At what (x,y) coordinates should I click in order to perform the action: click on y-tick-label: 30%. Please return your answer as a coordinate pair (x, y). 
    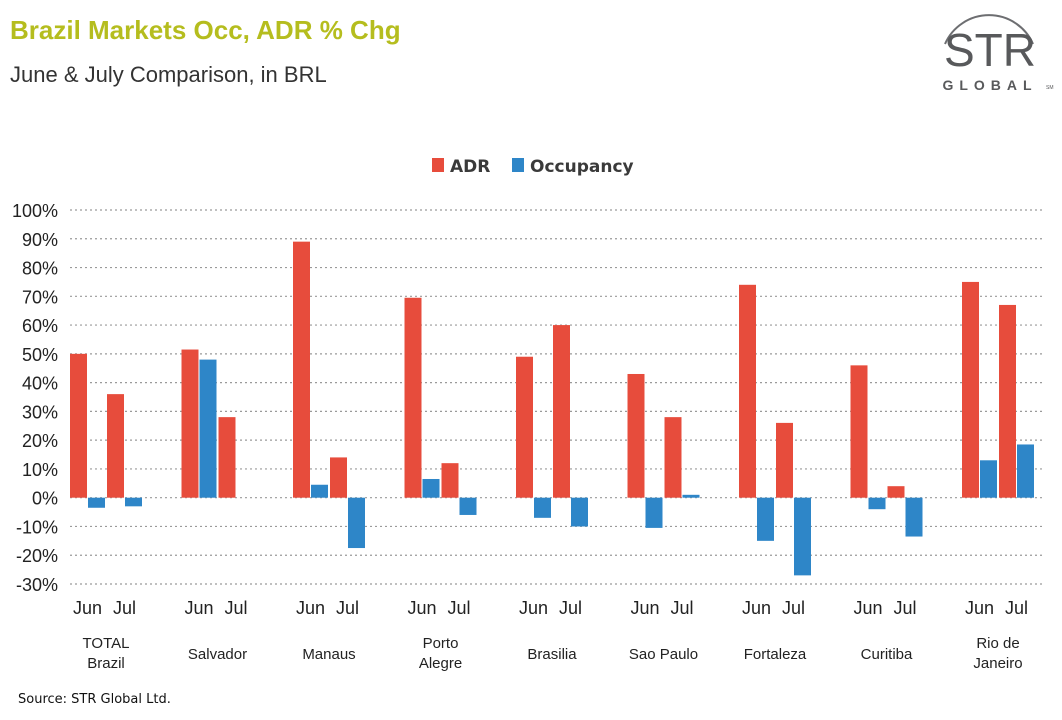
    Looking at the image, I should click on (40, 412).